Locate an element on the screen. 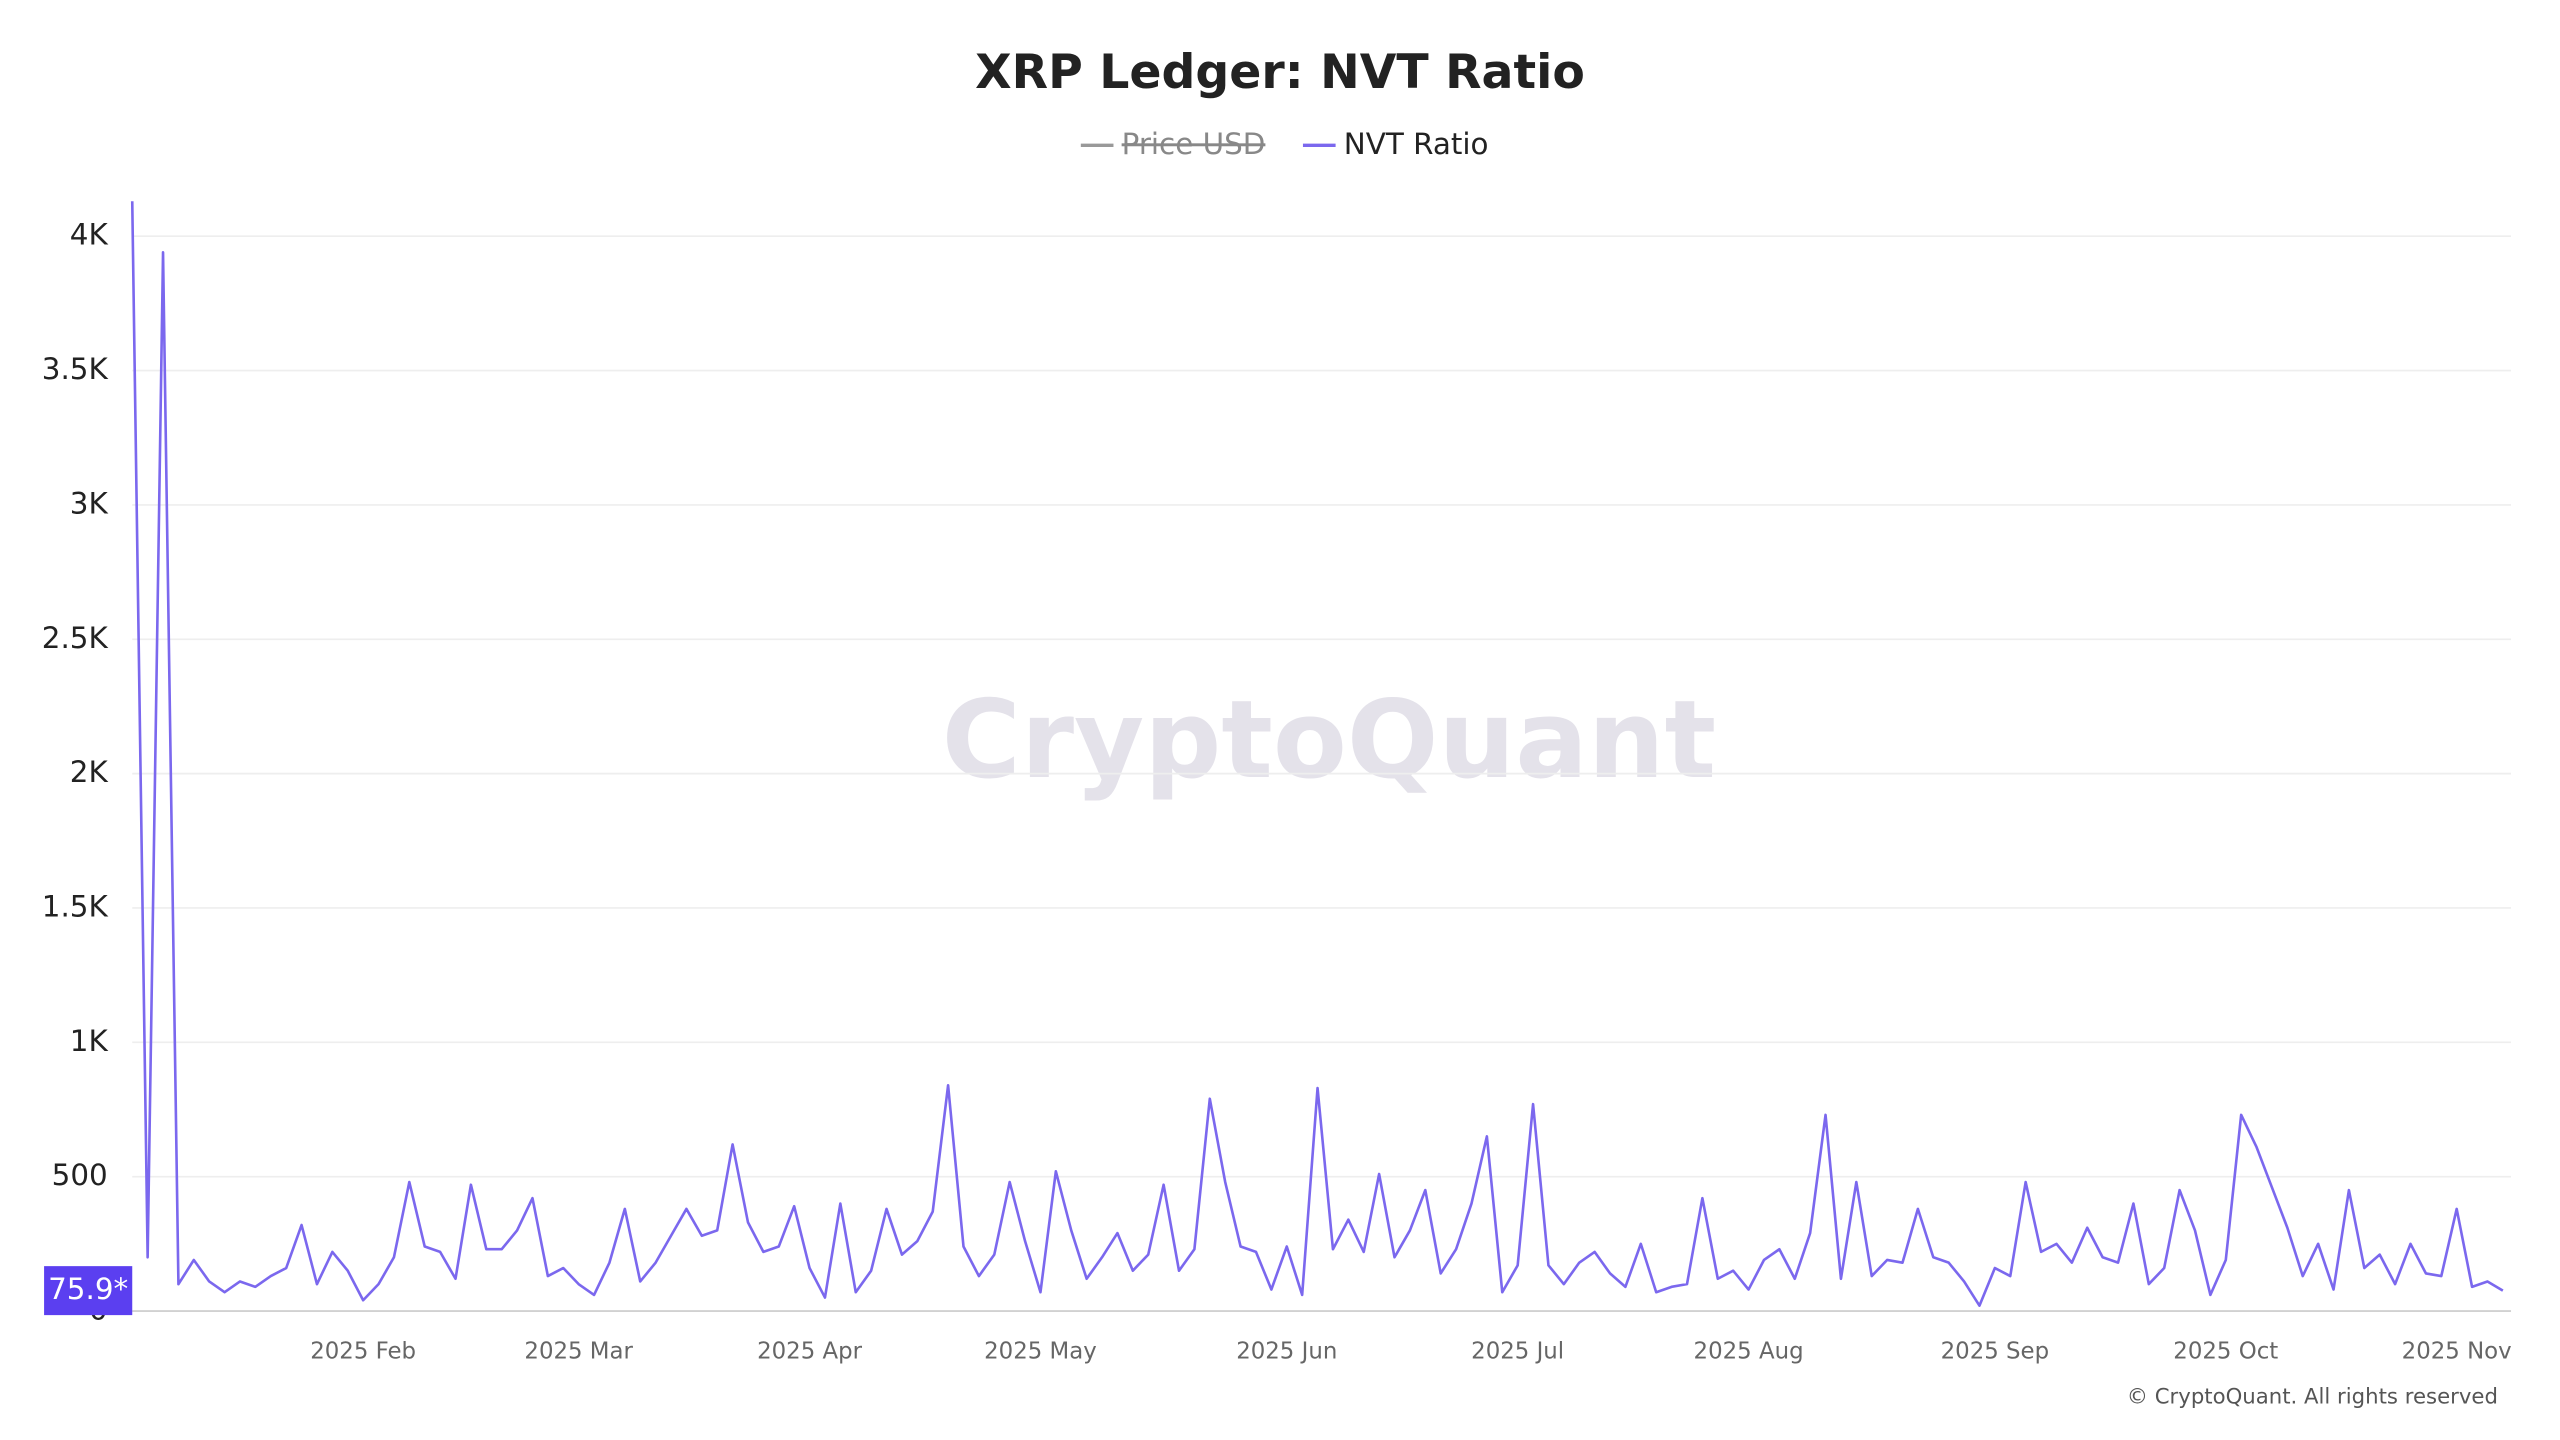 This screenshot has height=1440, width=2560. last-value-badge is located at coordinates (88, 1291).